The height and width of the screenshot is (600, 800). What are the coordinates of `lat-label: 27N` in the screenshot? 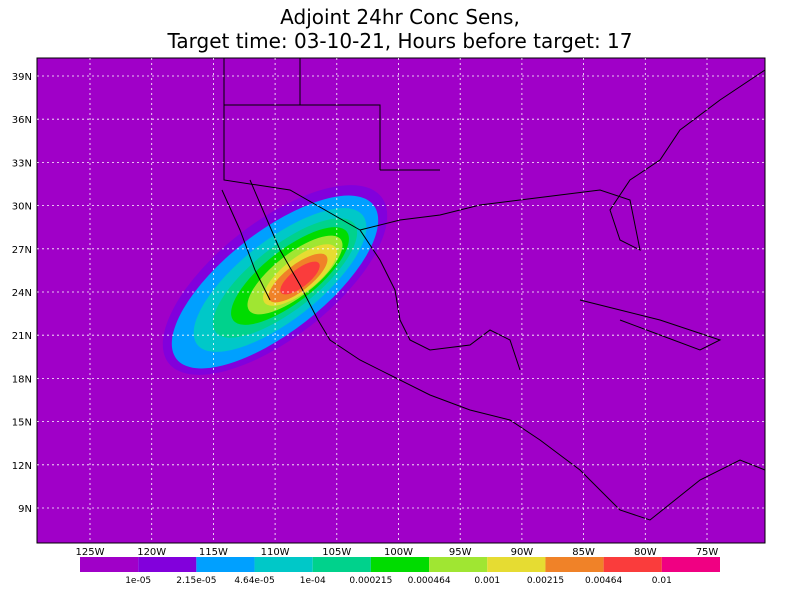 It's located at (22, 250).